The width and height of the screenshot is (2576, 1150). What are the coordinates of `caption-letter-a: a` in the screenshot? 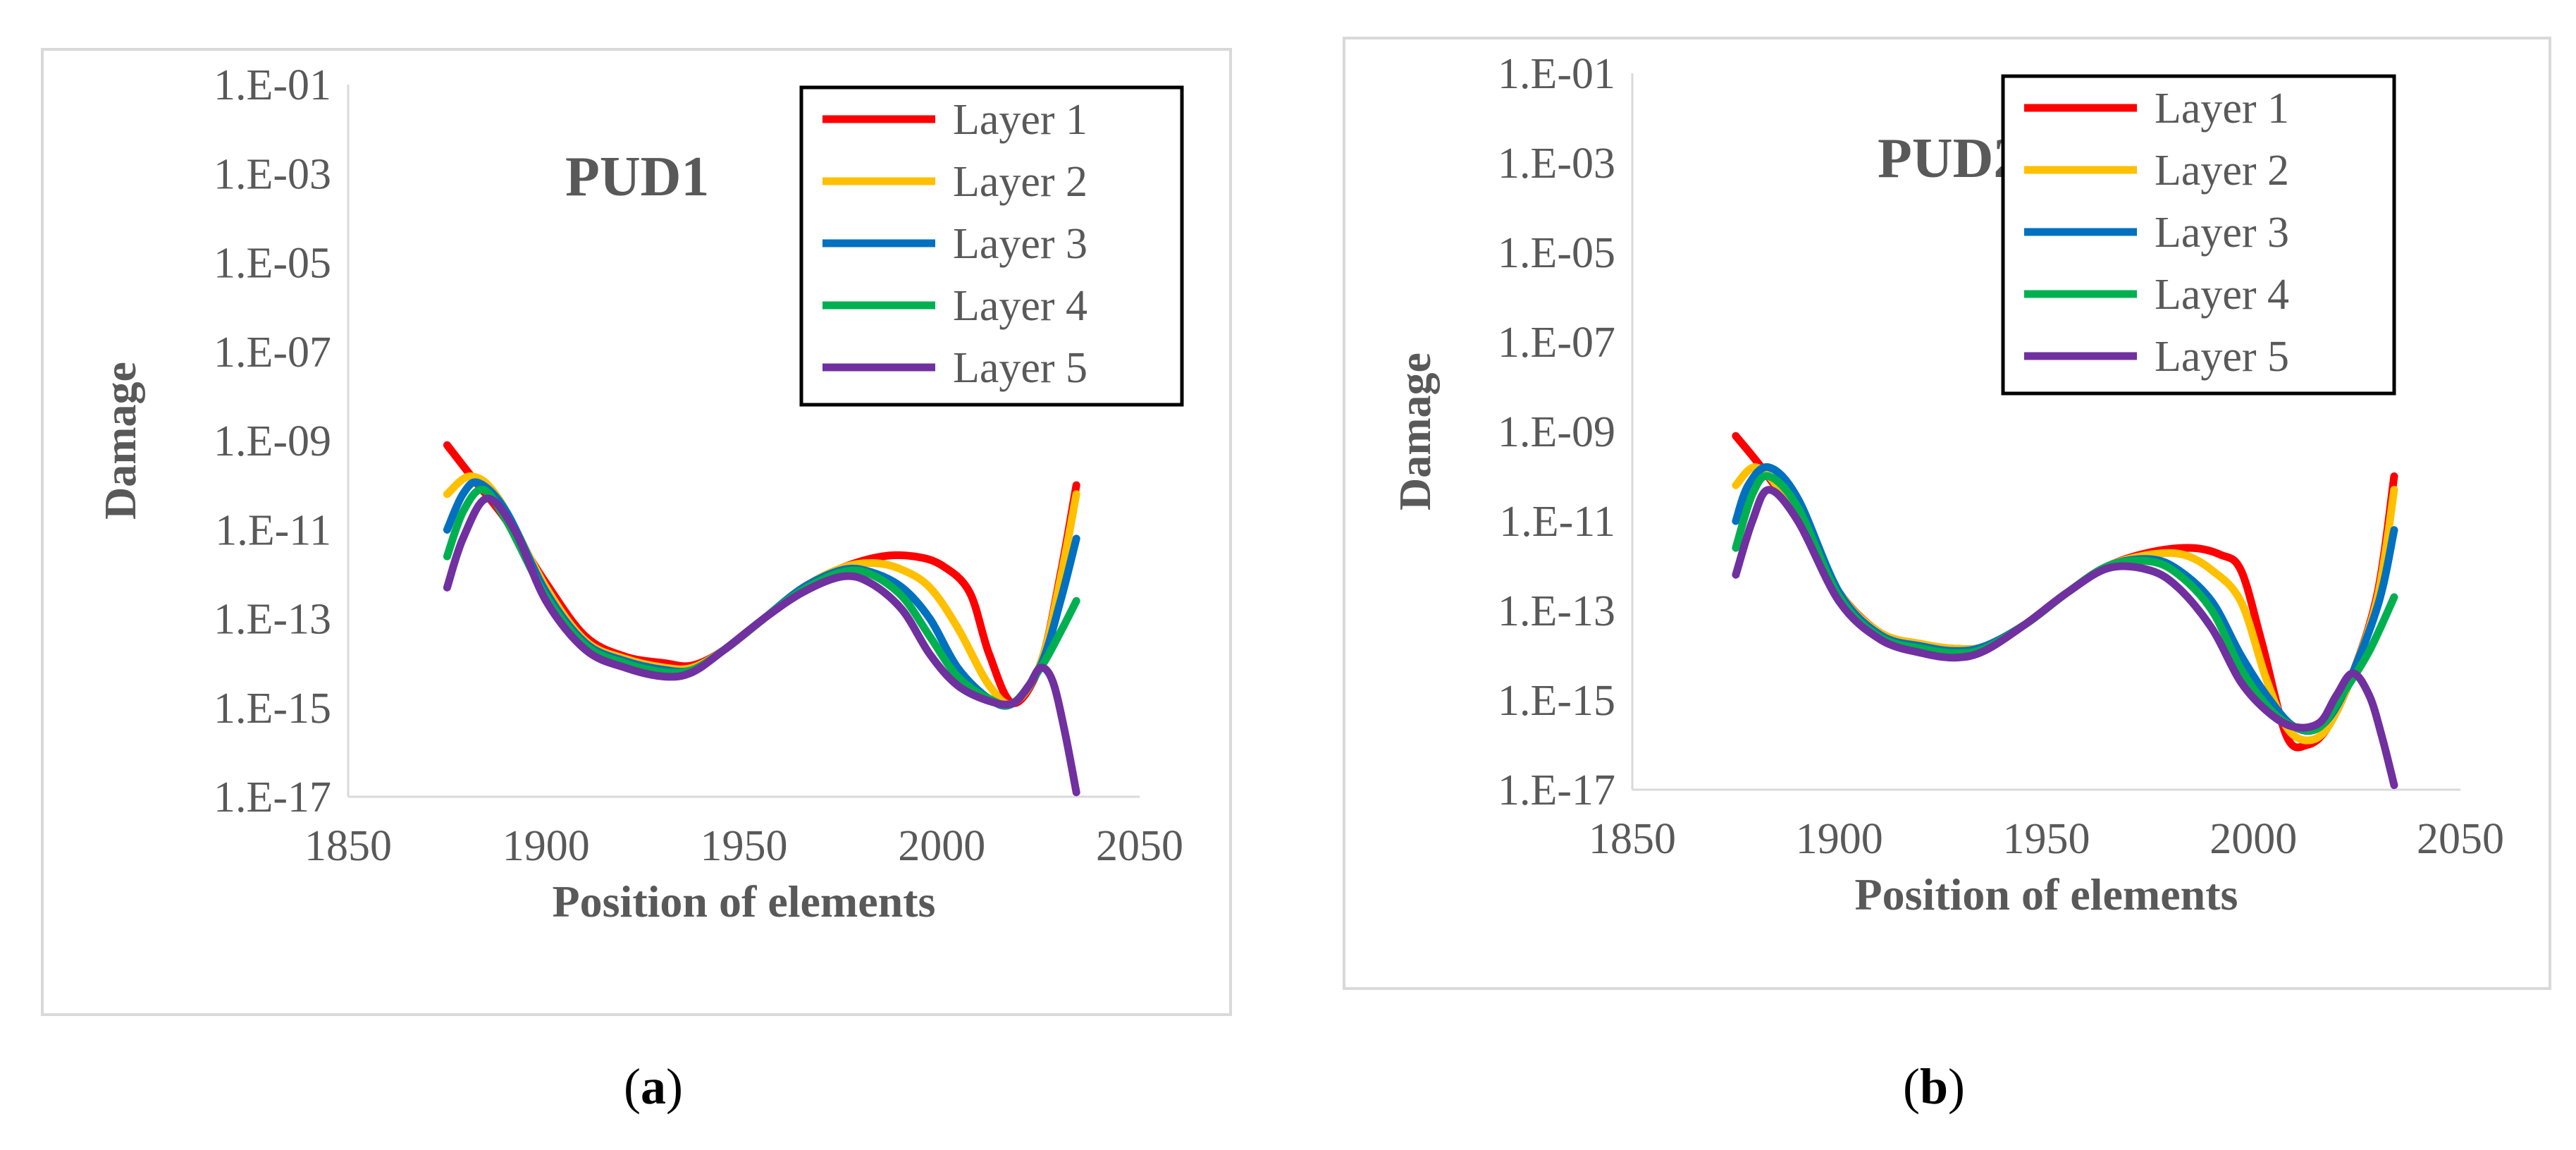 It's located at (653, 1086).